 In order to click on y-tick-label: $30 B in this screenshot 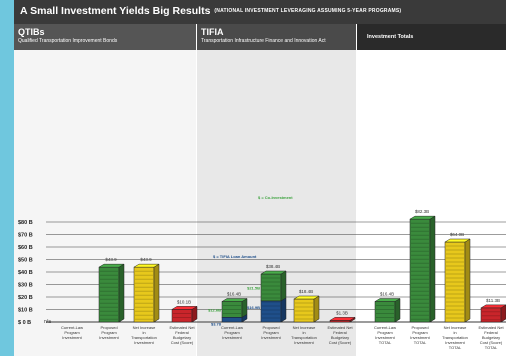, I will do `click(25, 286)`.